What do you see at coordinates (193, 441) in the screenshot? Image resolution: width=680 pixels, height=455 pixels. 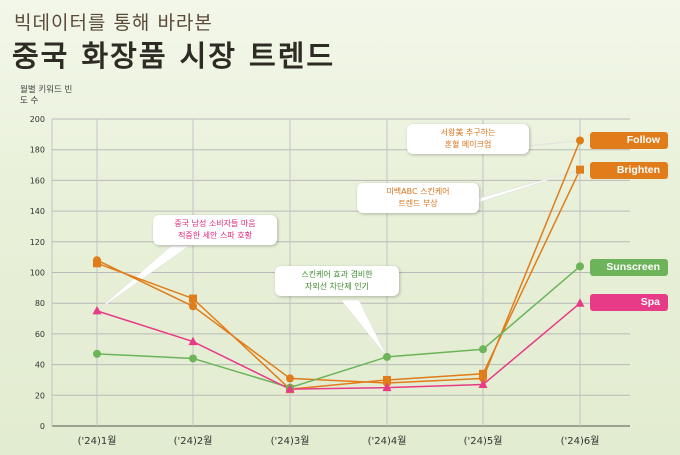 I see `x-tick-label: ('24)2월` at bounding box center [193, 441].